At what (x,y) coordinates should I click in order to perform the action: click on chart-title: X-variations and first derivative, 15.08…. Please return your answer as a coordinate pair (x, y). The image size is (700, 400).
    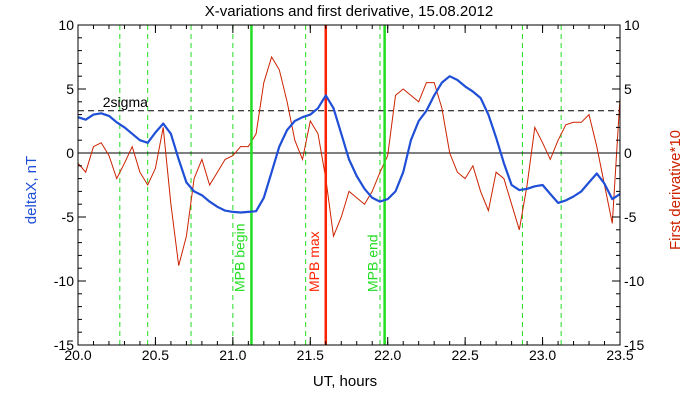
    Looking at the image, I should click on (349, 11).